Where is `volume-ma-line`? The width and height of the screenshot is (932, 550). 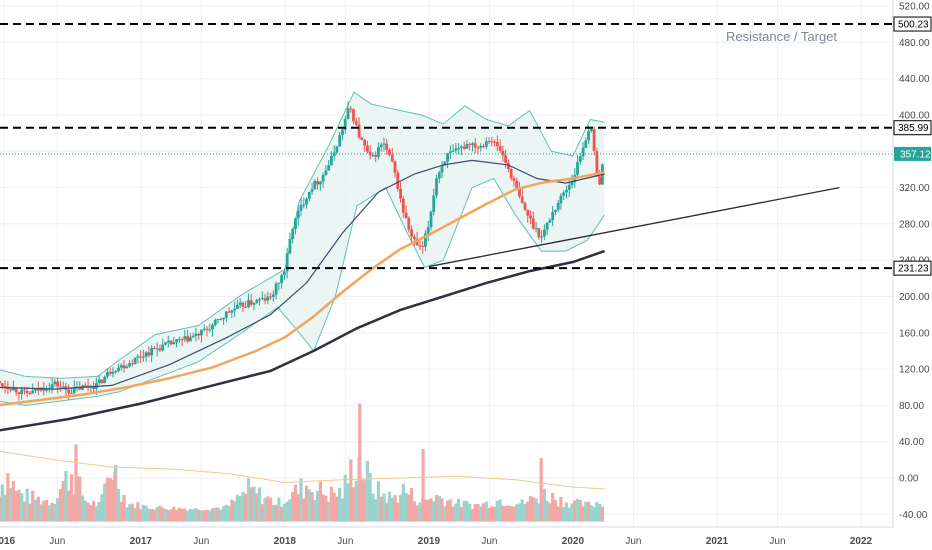 volume-ma-line is located at coordinates (302, 470).